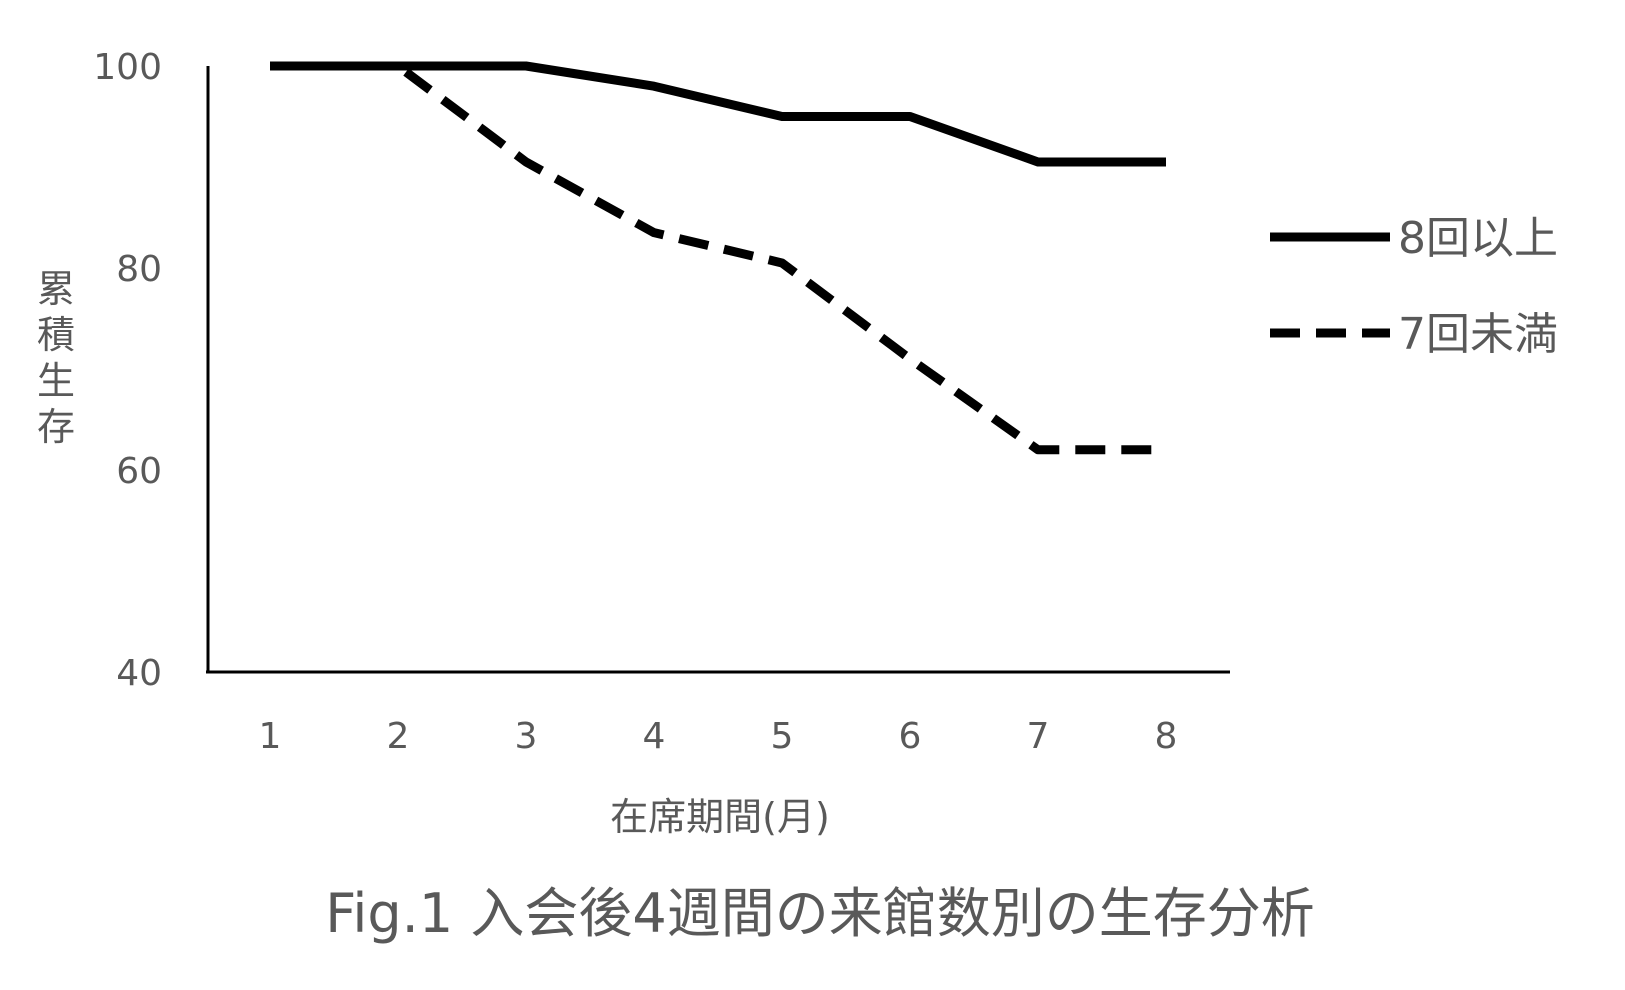 The height and width of the screenshot is (990, 1625). I want to click on y-tick-label: 40, so click(139, 673).